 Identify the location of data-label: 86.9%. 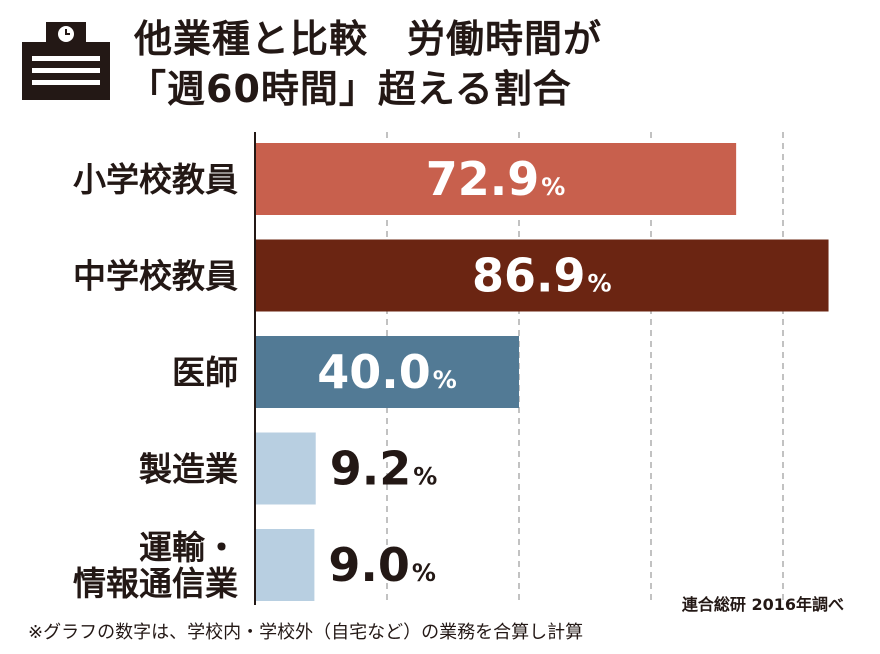
(542, 276).